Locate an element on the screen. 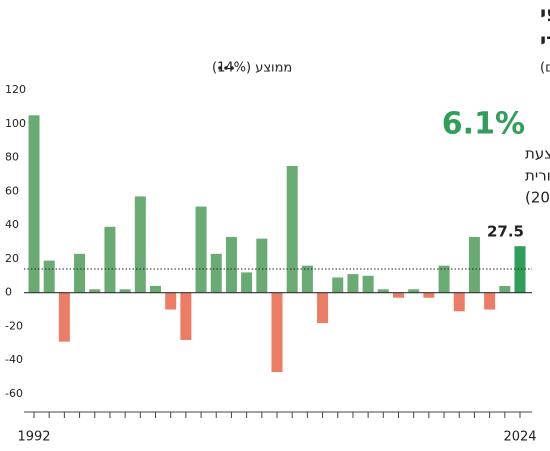  x-tick-label: 2024 is located at coordinates (519, 437).